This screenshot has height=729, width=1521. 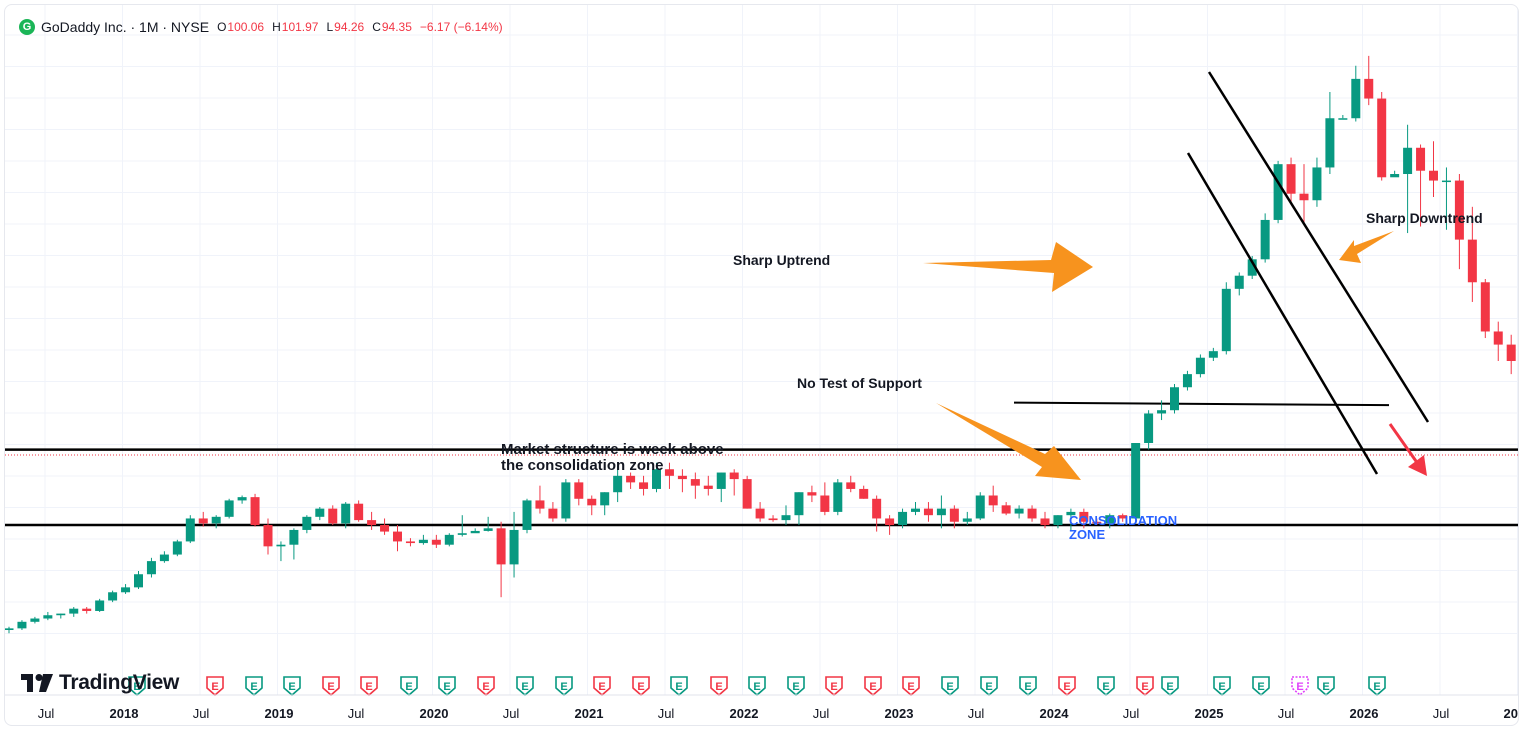 I want to click on x-tick-label: 2022, so click(x=744, y=713).